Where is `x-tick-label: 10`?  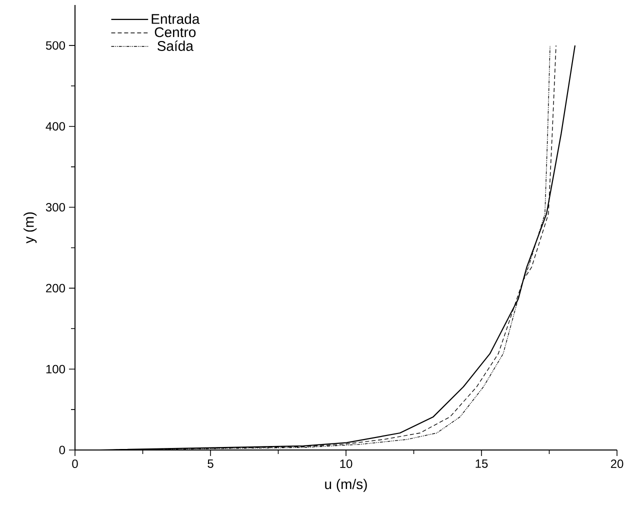
x-tick-label: 10 is located at coordinates (346, 464).